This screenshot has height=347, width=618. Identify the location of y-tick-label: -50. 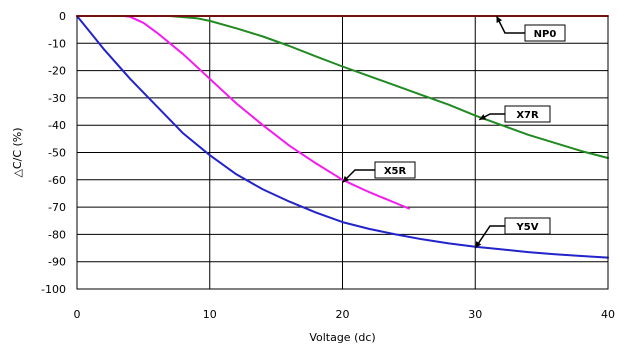
(57, 153).